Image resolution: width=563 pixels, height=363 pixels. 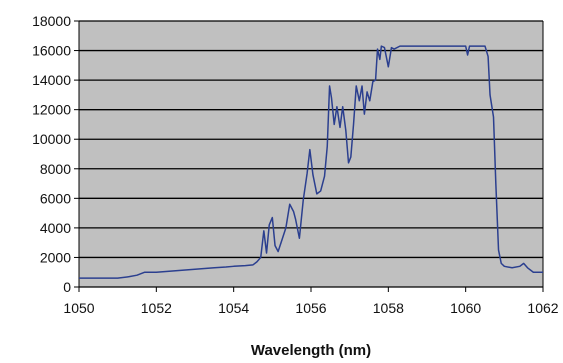 What do you see at coordinates (51, 110) in the screenshot?
I see `y-tick-label: 12000` at bounding box center [51, 110].